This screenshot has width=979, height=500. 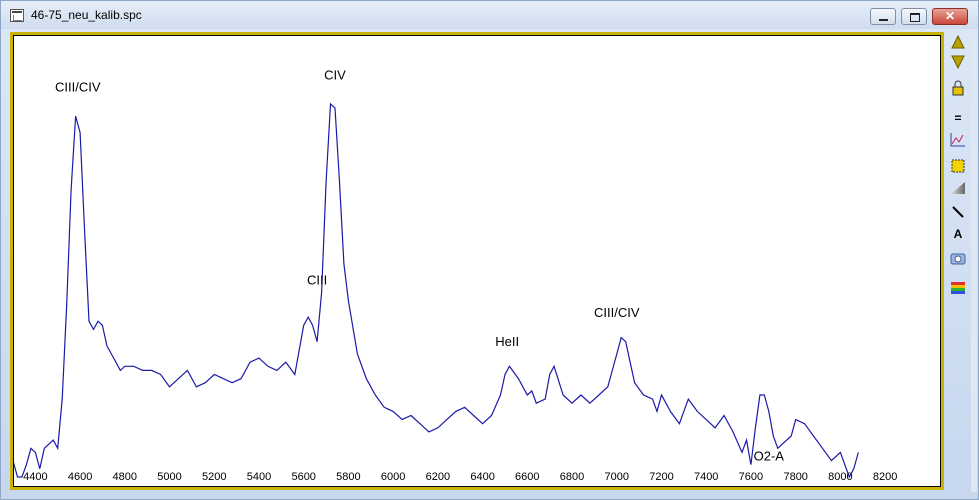 What do you see at coordinates (259, 477) in the screenshot?
I see `x-tick-label: 5400` at bounding box center [259, 477].